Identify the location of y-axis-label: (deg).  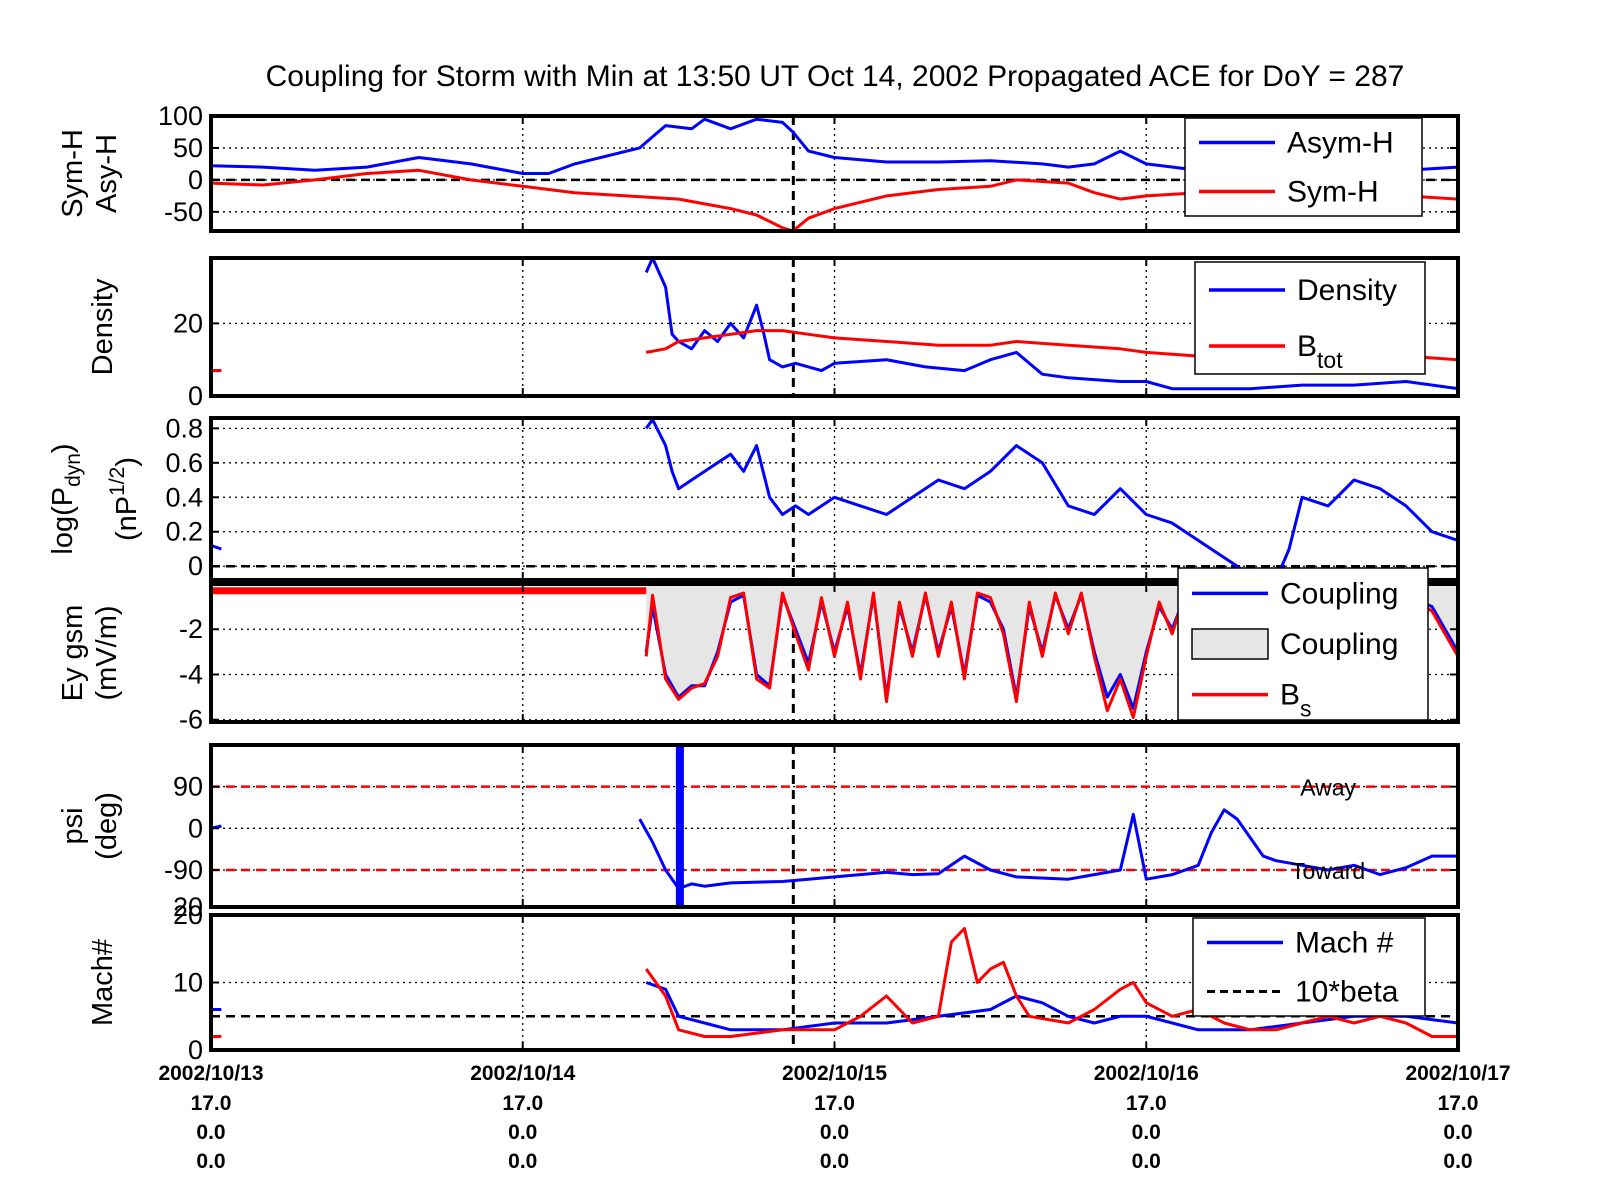
(107, 826).